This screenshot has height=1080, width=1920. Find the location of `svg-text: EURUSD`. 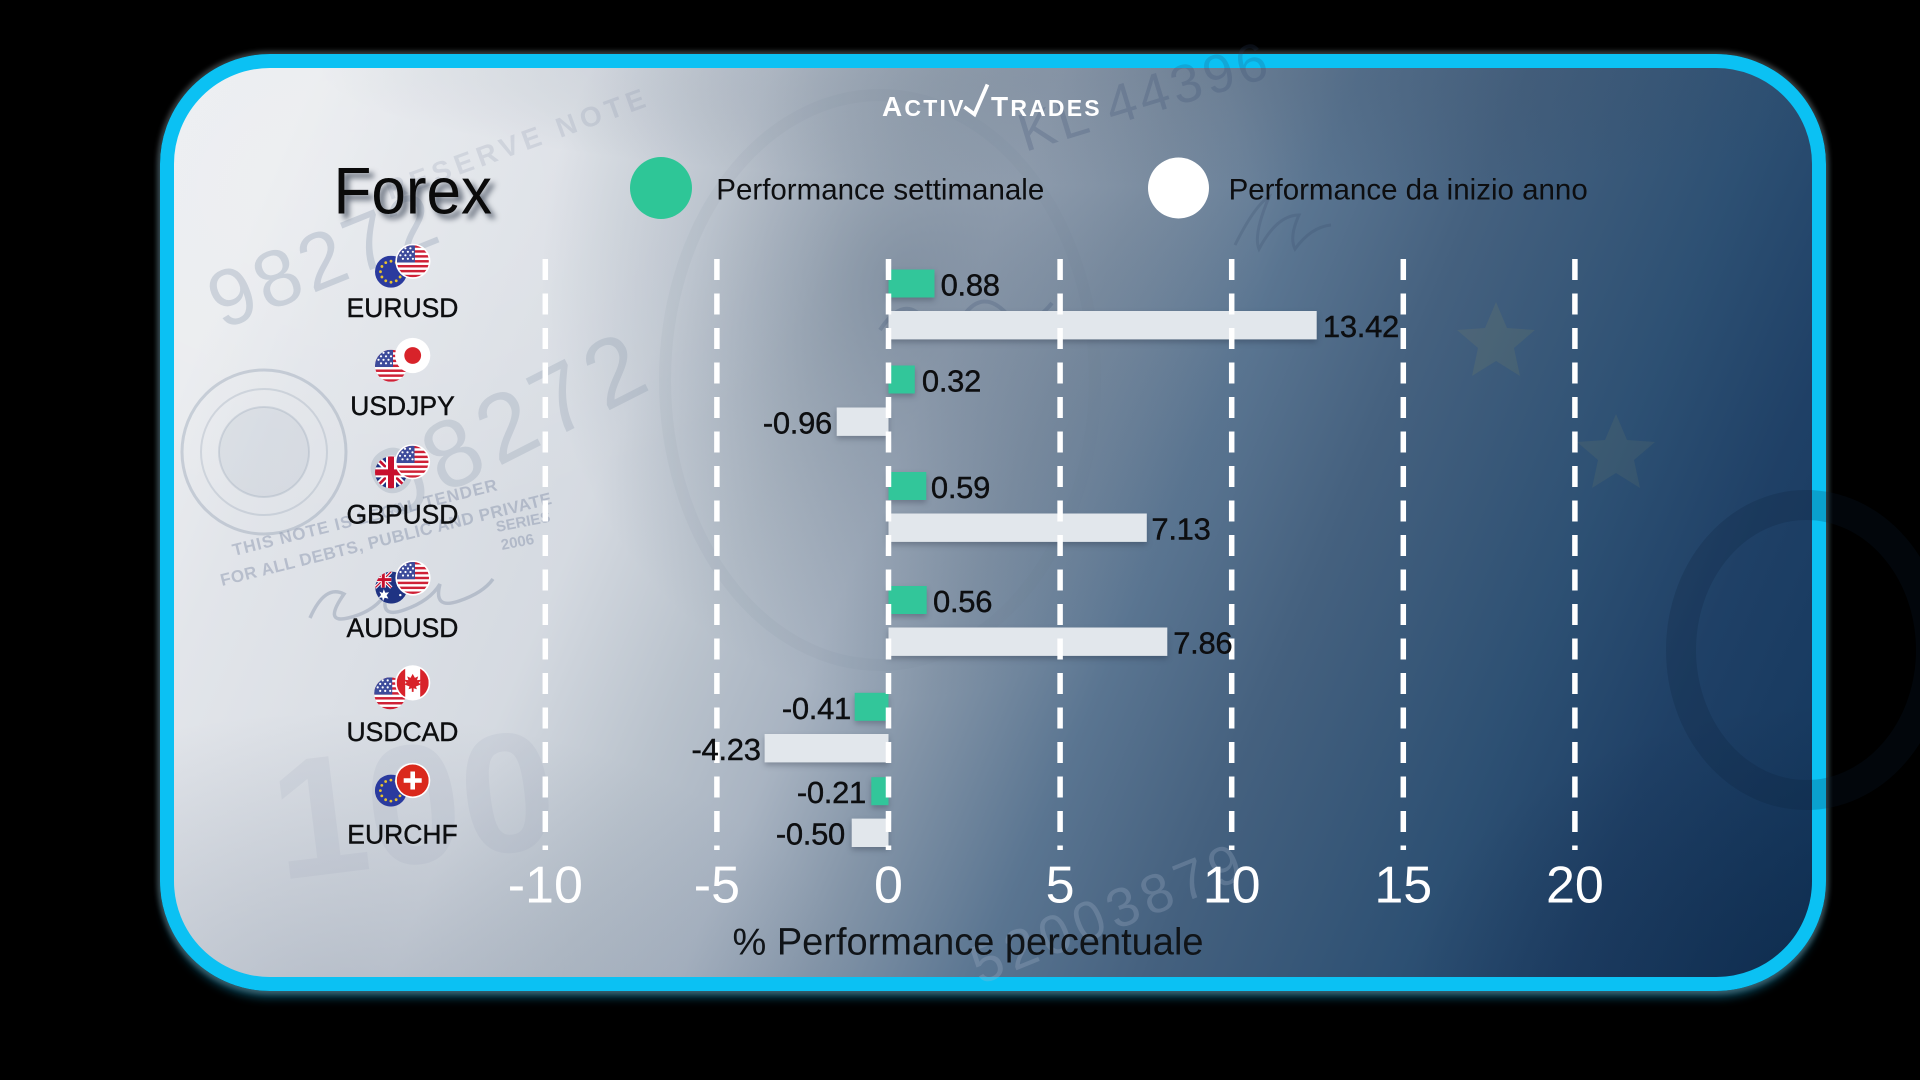

svg-text: EURUSD is located at coordinates (403, 308).